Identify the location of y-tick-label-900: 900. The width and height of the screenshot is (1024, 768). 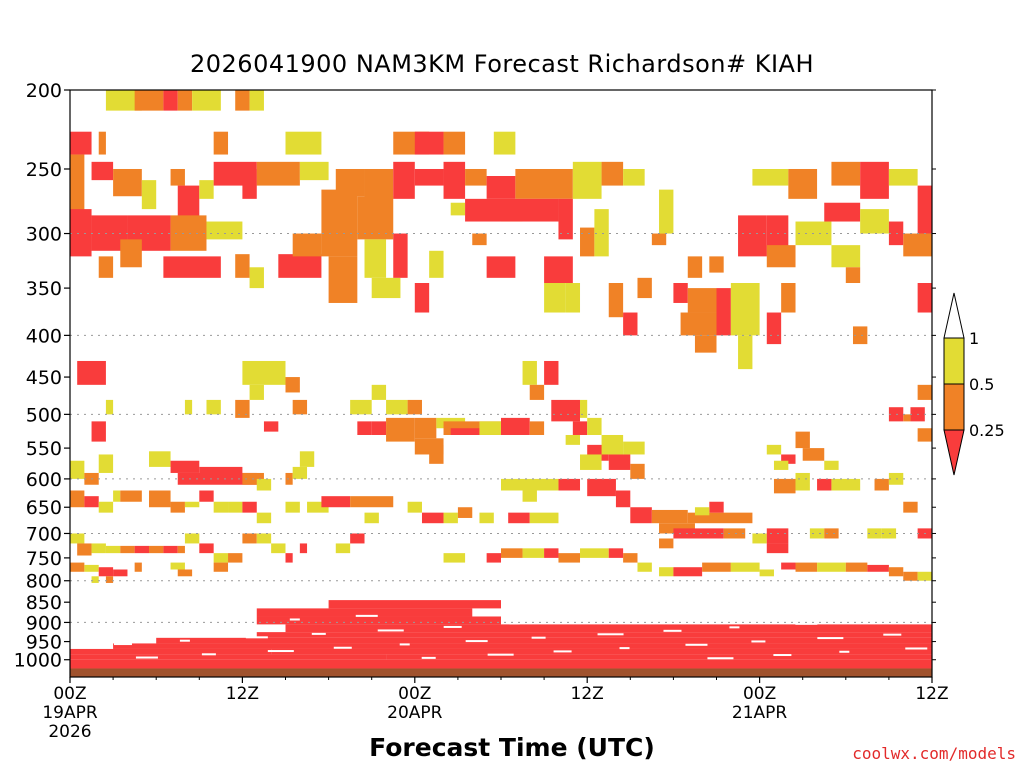
(44, 623).